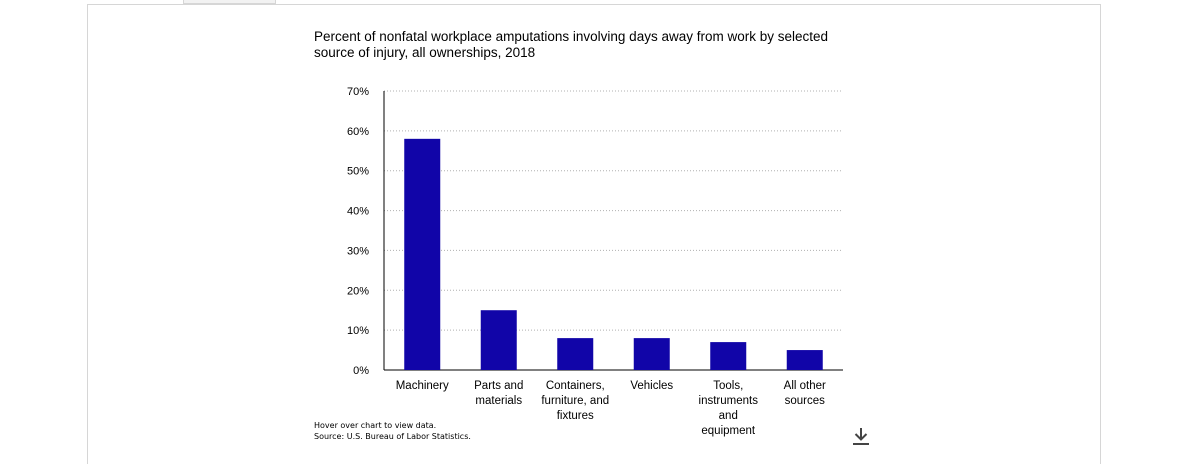  What do you see at coordinates (358, 291) in the screenshot?
I see `y-tick-label: 20%` at bounding box center [358, 291].